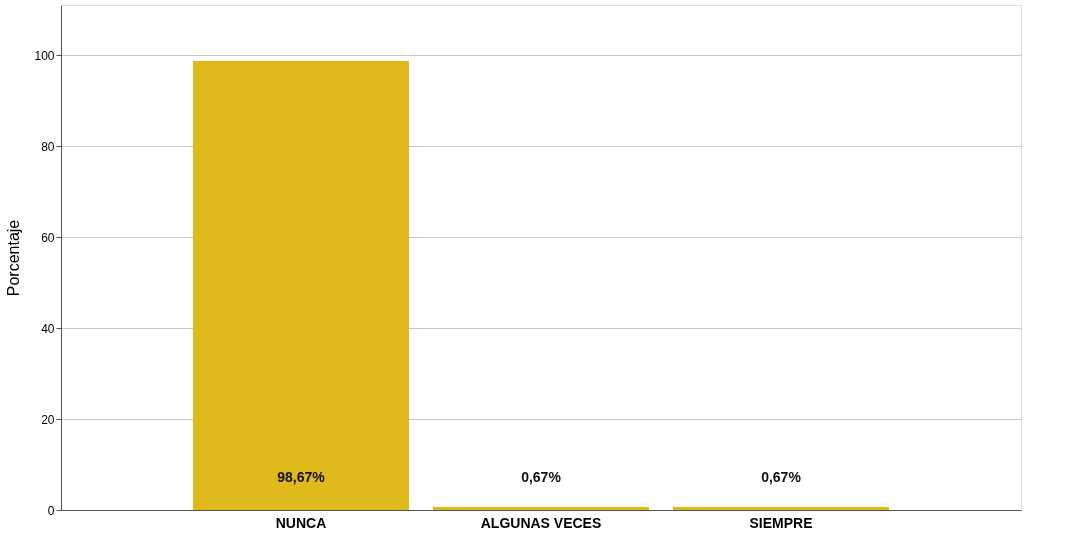 Image resolution: width=1070 pixels, height=554 pixels. What do you see at coordinates (541, 522) in the screenshot?
I see `x-tick-label: ALGUNAS VECES` at bounding box center [541, 522].